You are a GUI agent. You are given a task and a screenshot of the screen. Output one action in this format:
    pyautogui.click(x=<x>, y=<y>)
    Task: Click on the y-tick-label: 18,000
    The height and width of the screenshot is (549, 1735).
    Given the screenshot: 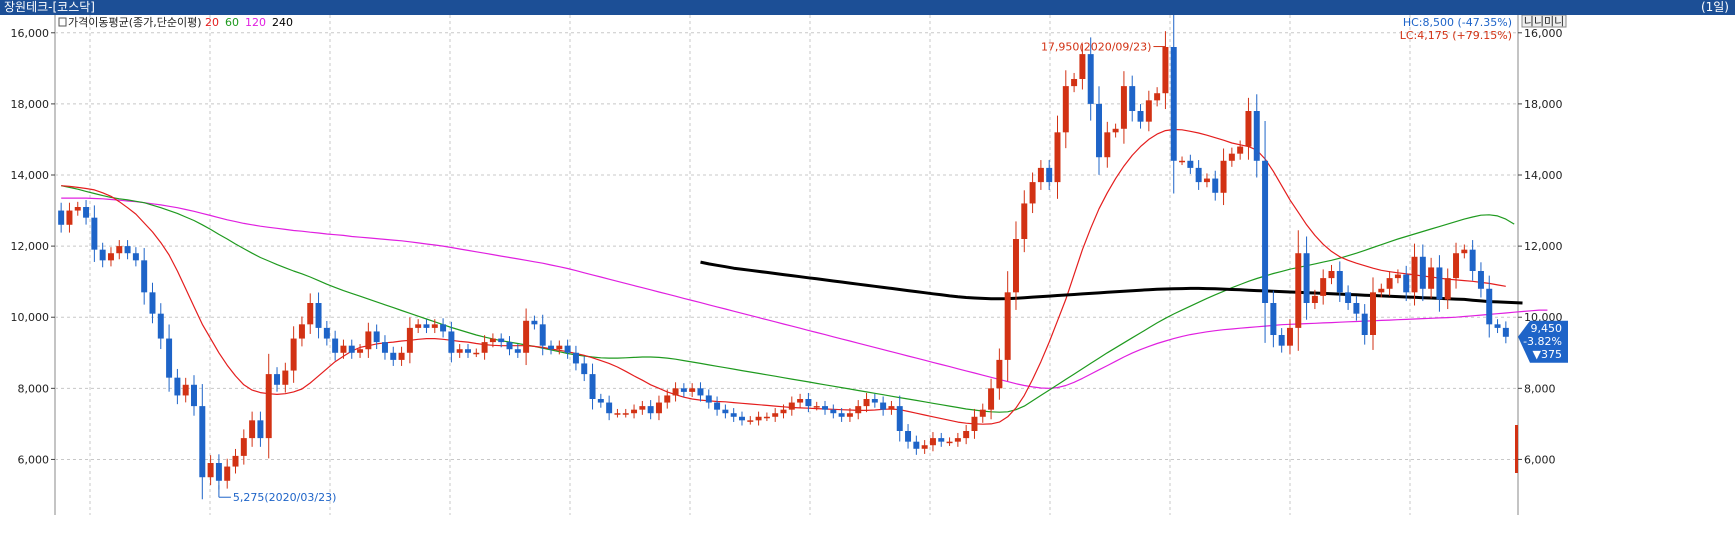 What is the action you would take?
    pyautogui.click(x=1543, y=104)
    